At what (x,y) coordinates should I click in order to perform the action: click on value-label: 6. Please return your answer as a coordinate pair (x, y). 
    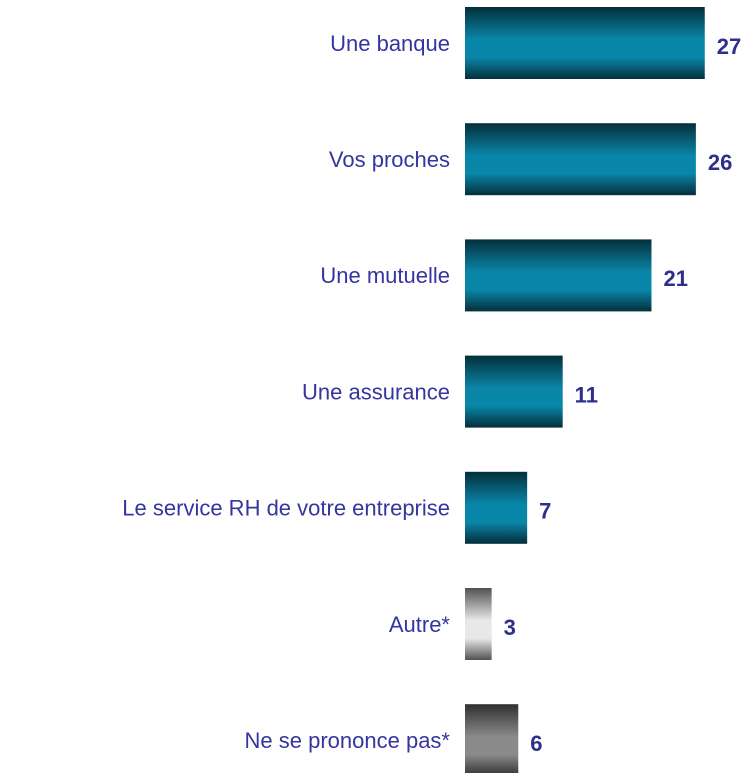
    Looking at the image, I should click on (536, 743).